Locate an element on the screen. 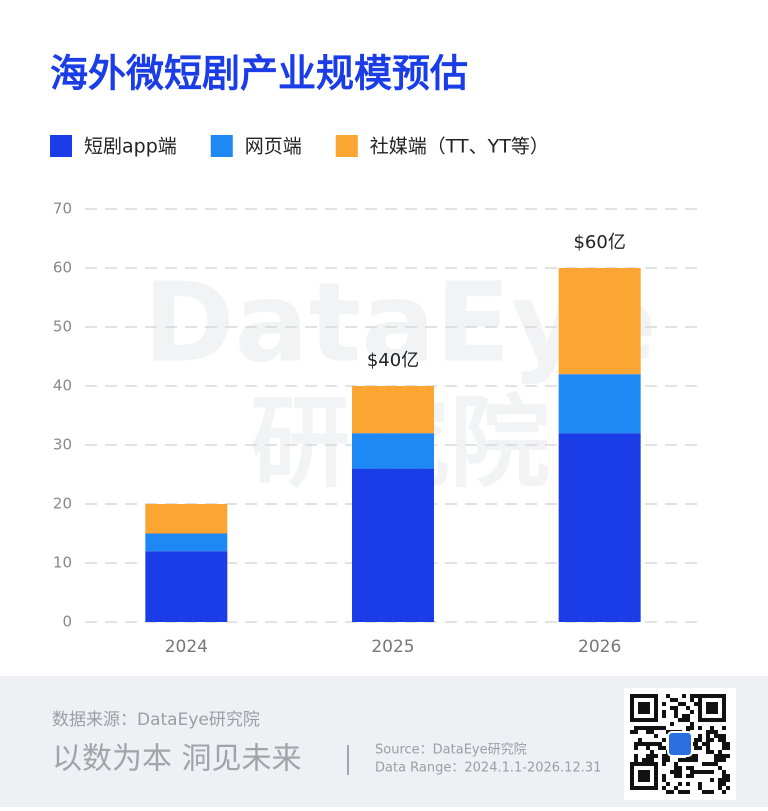 Image resolution: width=768 pixels, height=811 pixels. legend-label: 社媒端（TT、YT等） is located at coordinates (459, 147).